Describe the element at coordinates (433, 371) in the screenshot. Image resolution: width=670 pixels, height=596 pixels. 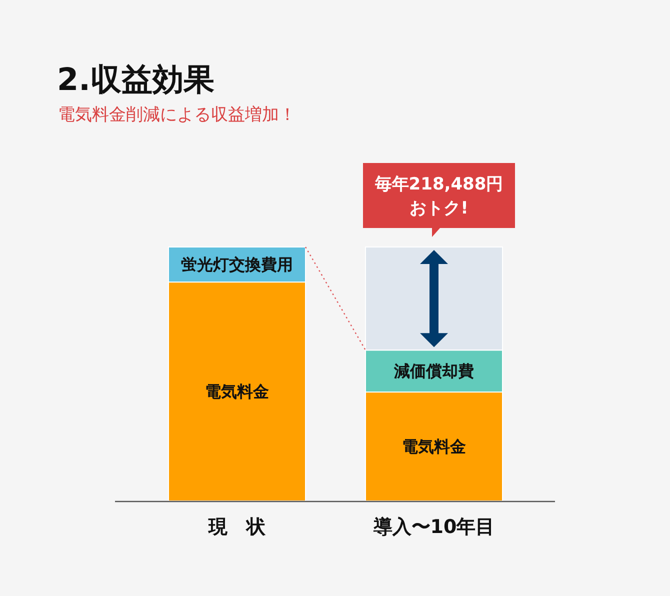
I see `series-label: 減価償却費` at that location.